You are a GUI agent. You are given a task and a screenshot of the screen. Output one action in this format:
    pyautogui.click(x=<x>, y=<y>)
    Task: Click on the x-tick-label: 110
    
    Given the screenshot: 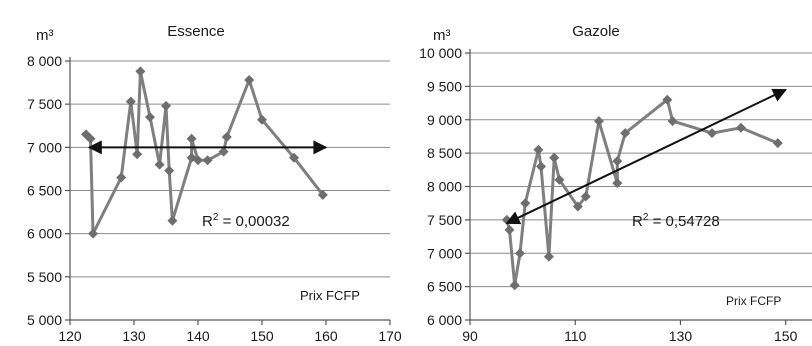 What is the action you would take?
    pyautogui.click(x=575, y=336)
    